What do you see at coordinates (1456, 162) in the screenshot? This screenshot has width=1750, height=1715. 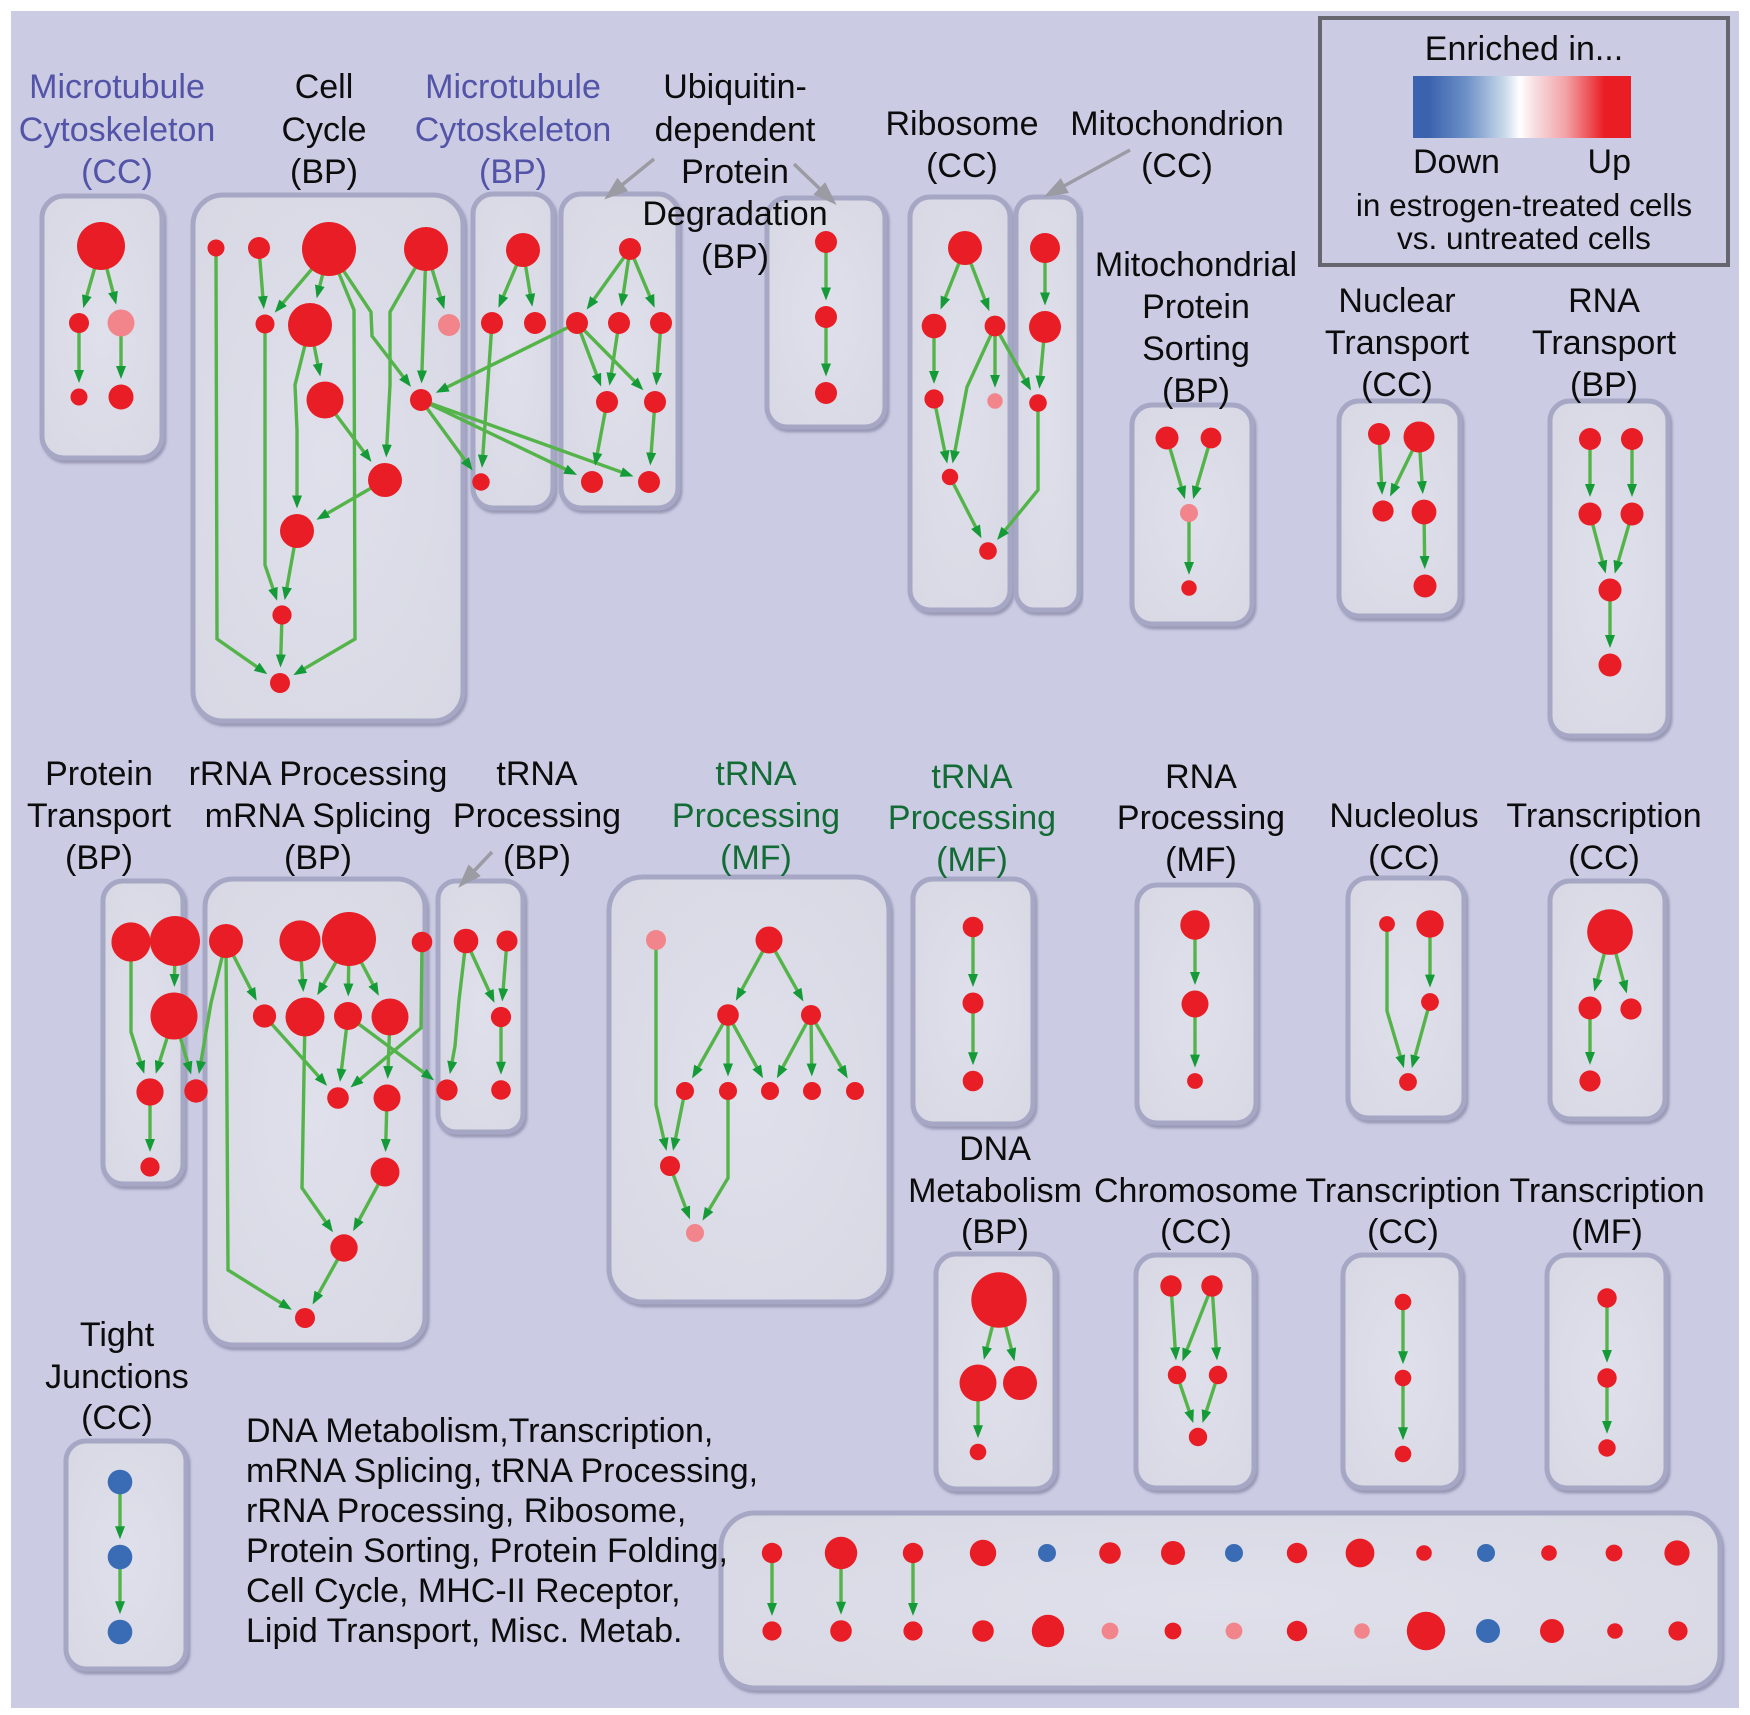 I see `svg-text: Down` at bounding box center [1456, 162].